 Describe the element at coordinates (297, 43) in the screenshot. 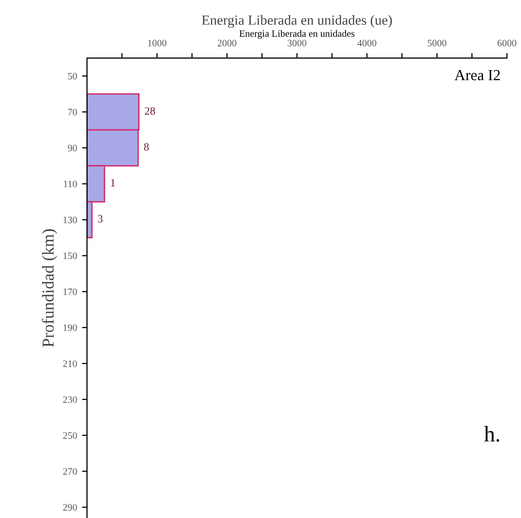

I see `x-tick-label: 3000` at that location.